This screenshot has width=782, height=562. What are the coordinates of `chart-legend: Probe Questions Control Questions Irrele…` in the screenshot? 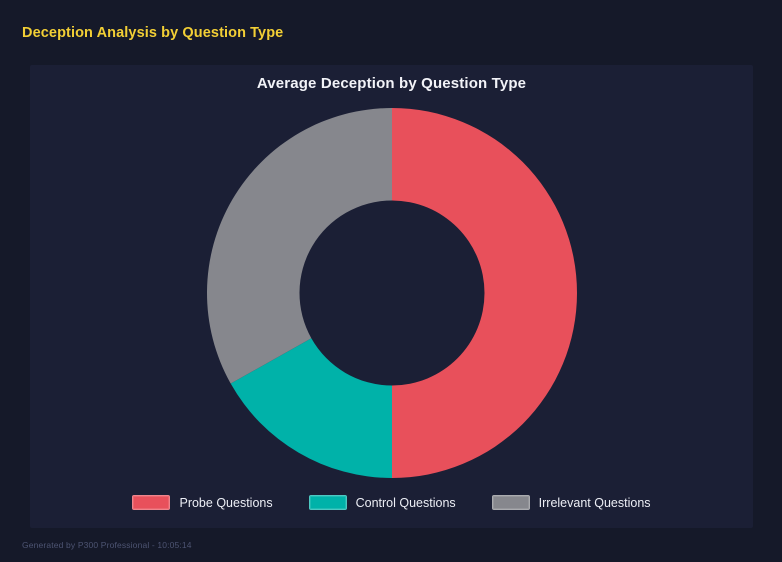 It's located at (391, 502).